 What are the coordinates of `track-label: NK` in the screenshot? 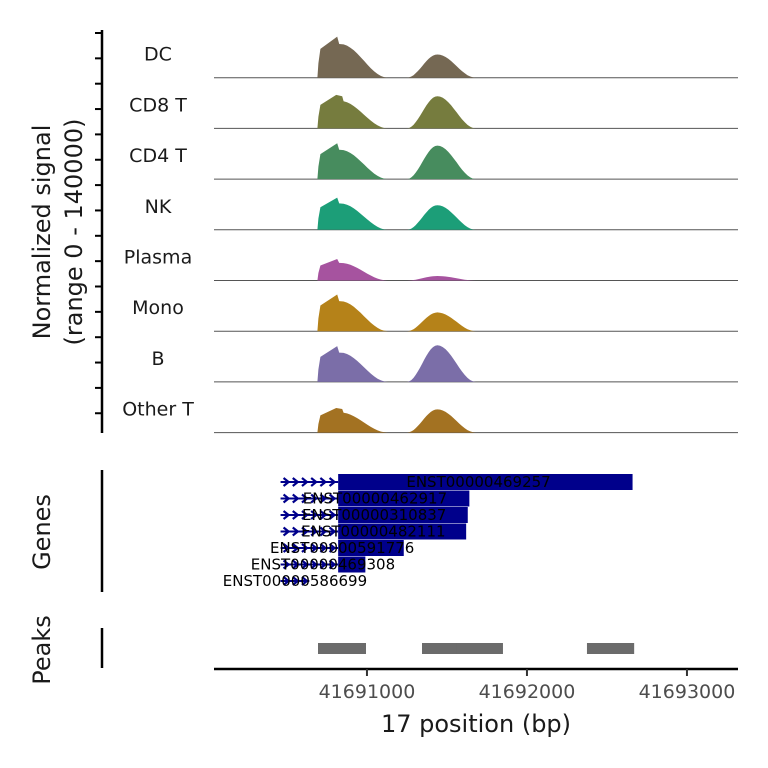 It's located at (158, 207).